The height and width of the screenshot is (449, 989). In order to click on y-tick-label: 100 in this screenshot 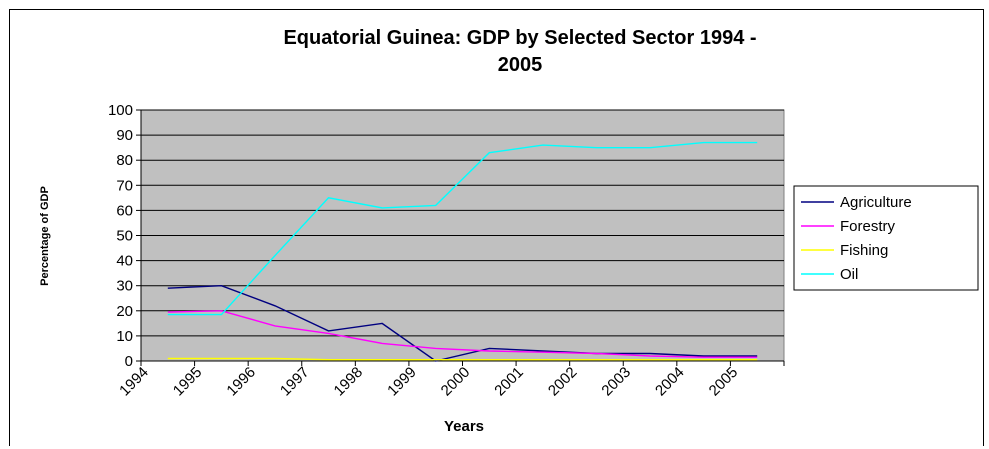, I will do `click(120, 110)`.